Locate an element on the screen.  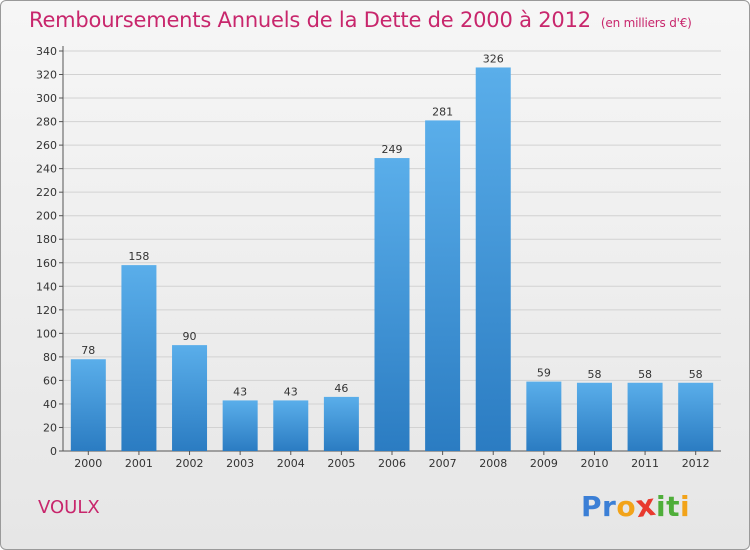
data-label: 281 is located at coordinates (442, 111).